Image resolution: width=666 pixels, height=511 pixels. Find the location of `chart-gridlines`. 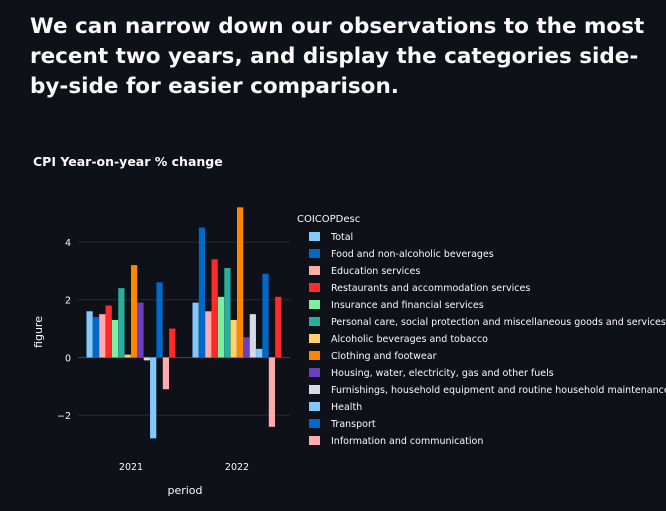

chart-gridlines is located at coordinates (184, 328).